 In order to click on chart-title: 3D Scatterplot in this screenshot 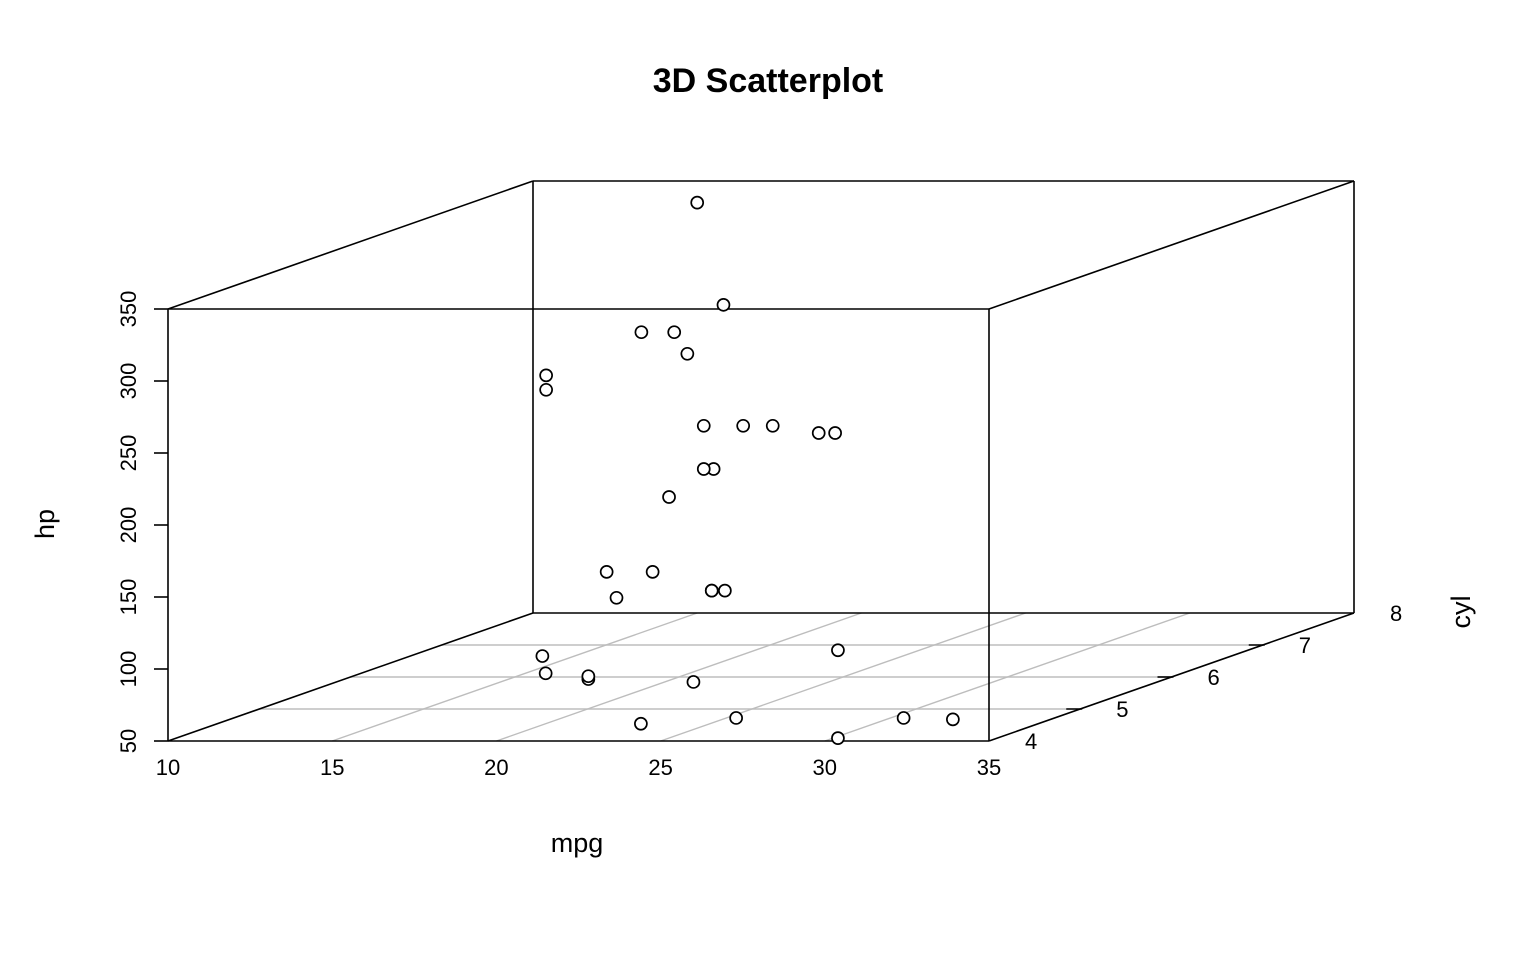, I will do `click(768, 81)`.